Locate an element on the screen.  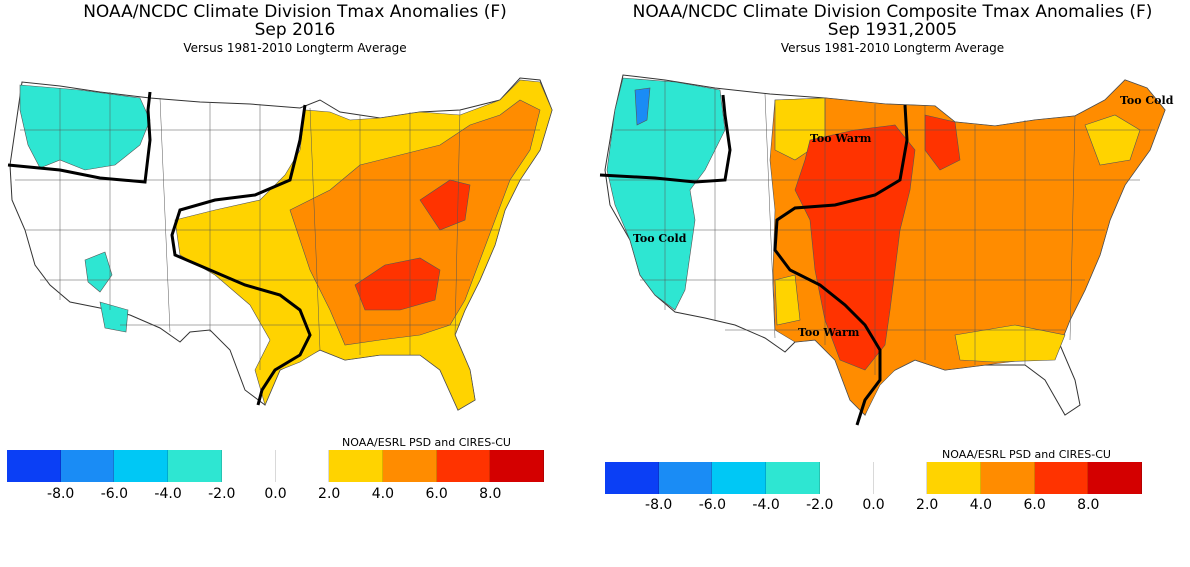
left-boundary-line-main is located at coordinates (241, 255).